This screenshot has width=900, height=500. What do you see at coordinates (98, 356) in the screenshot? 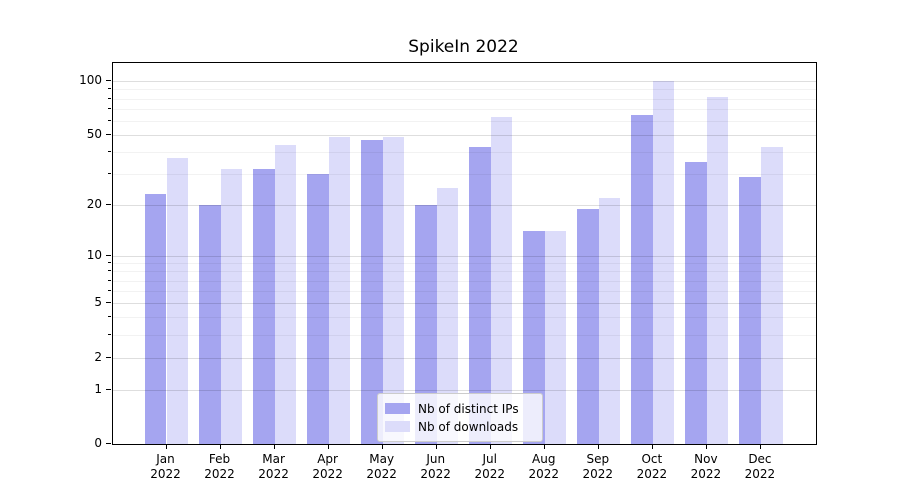
I see `y-tick-label-2: 2` at bounding box center [98, 356].